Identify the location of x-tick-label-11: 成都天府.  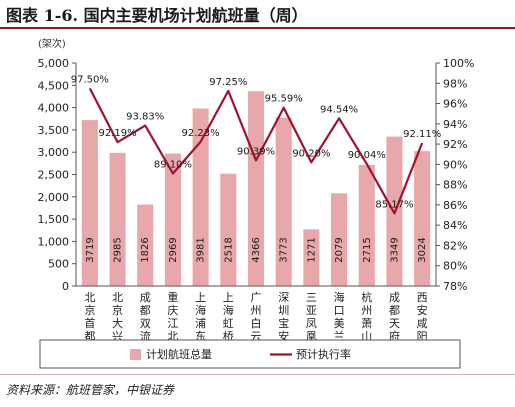
(394, 317).